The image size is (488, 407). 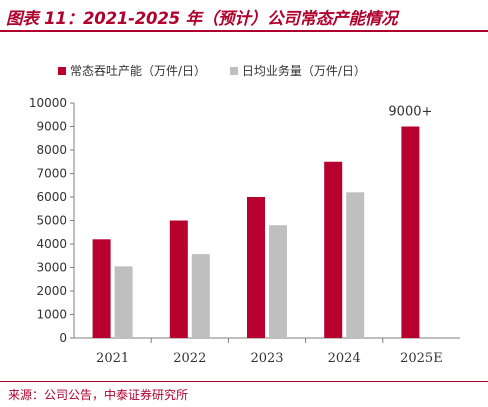 What do you see at coordinates (51, 315) in the screenshot?
I see `y-tick-label: 1000` at bounding box center [51, 315].